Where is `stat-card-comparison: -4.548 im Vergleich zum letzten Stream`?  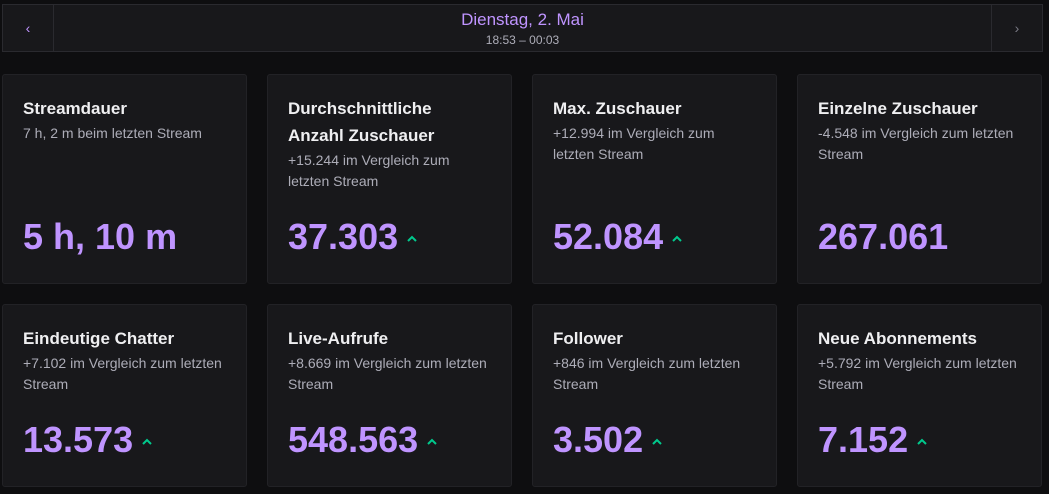 stat-card-comparison: -4.548 im Vergleich zum letzten Stream is located at coordinates (916, 143).